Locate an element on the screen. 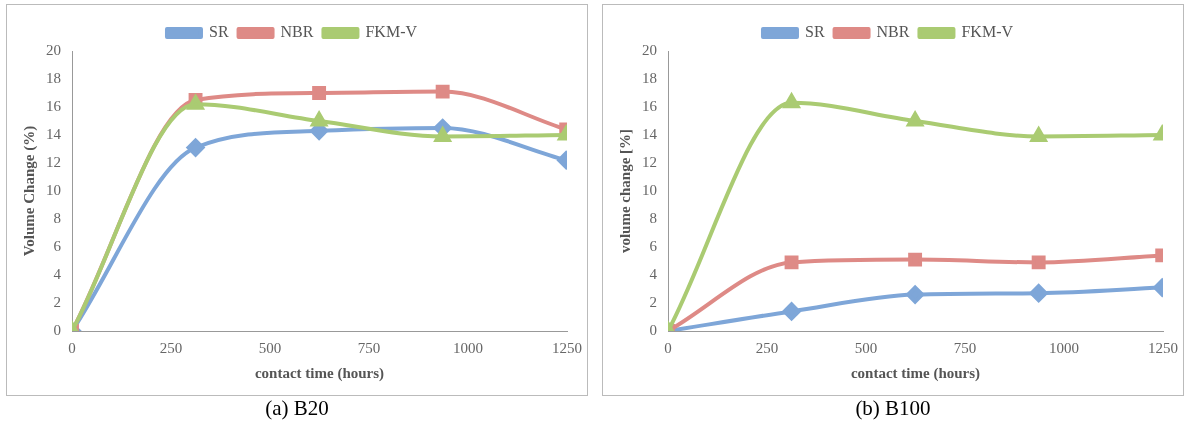 The height and width of the screenshot is (427, 1196). y-axis-title: volume change [%] is located at coordinates (624, 191).